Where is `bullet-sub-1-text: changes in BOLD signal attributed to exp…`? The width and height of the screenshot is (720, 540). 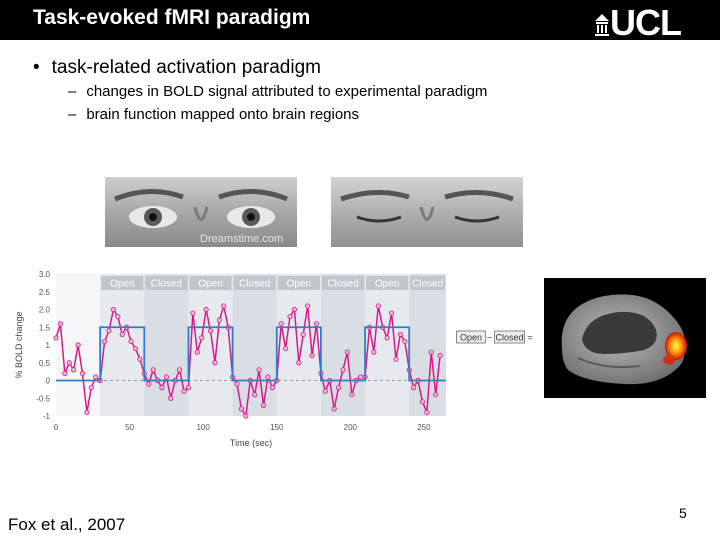 bullet-sub-1-text: changes in BOLD signal attributed to exp… is located at coordinates (287, 91).